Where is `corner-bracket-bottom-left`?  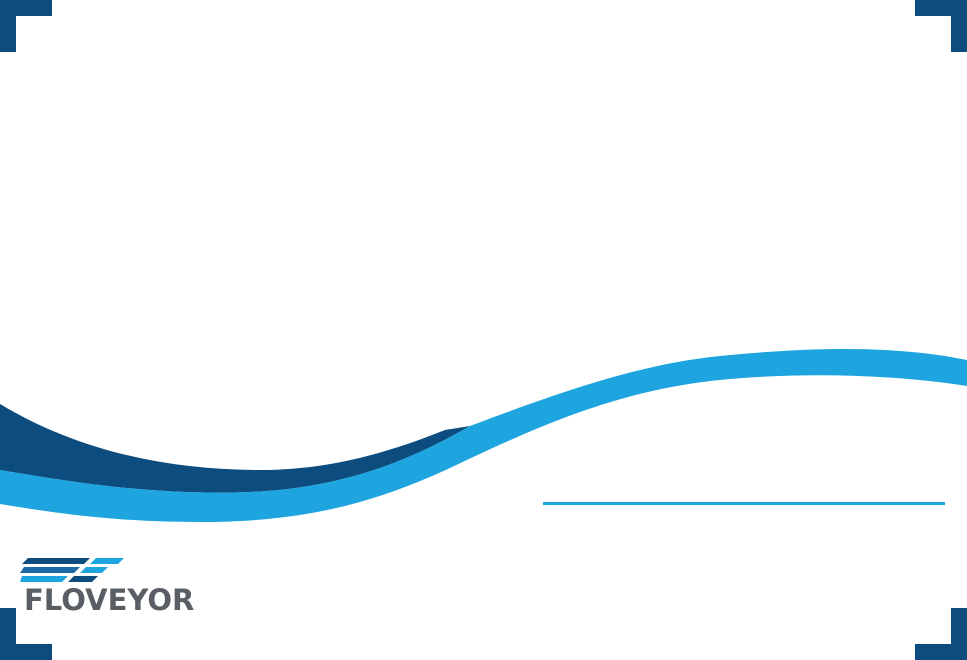 corner-bracket-bottom-left is located at coordinates (26, 634).